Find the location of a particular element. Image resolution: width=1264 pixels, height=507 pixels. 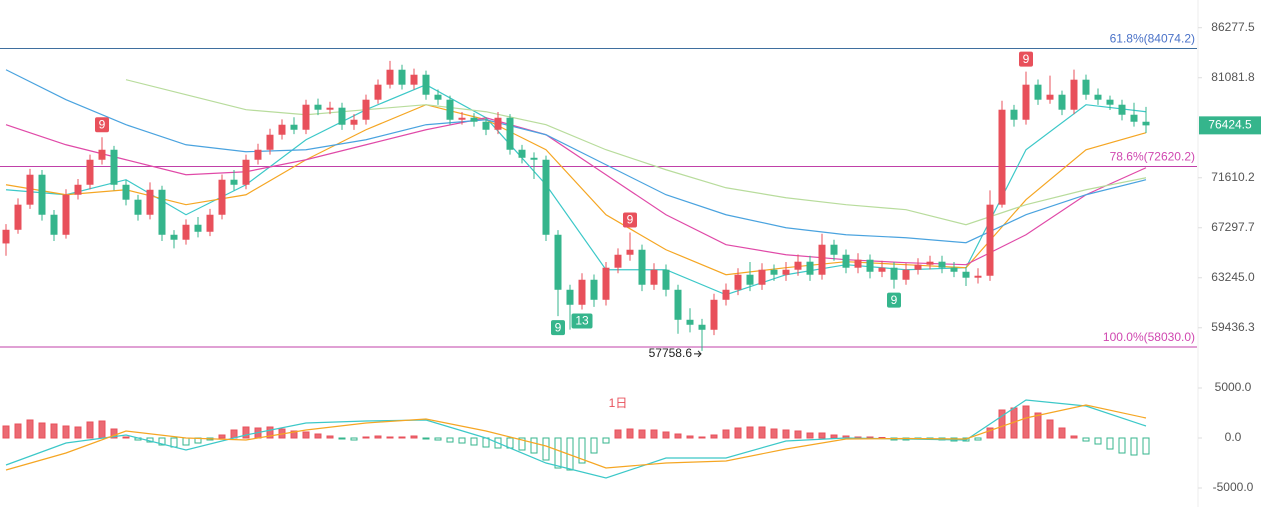

y-tick-label: 81081.8 is located at coordinates (1233, 77).